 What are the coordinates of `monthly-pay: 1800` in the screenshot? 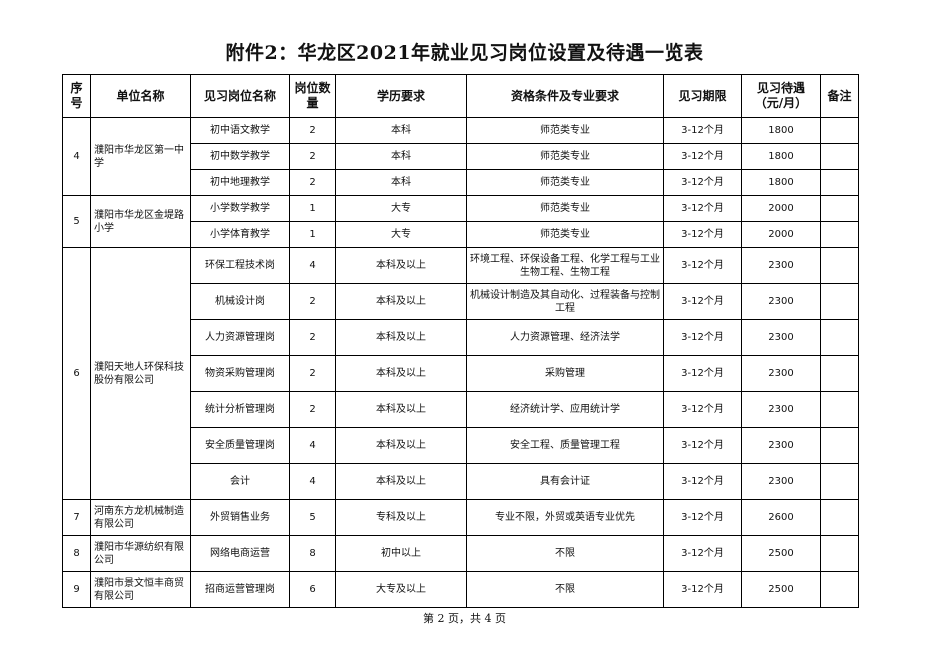 It's located at (781, 130).